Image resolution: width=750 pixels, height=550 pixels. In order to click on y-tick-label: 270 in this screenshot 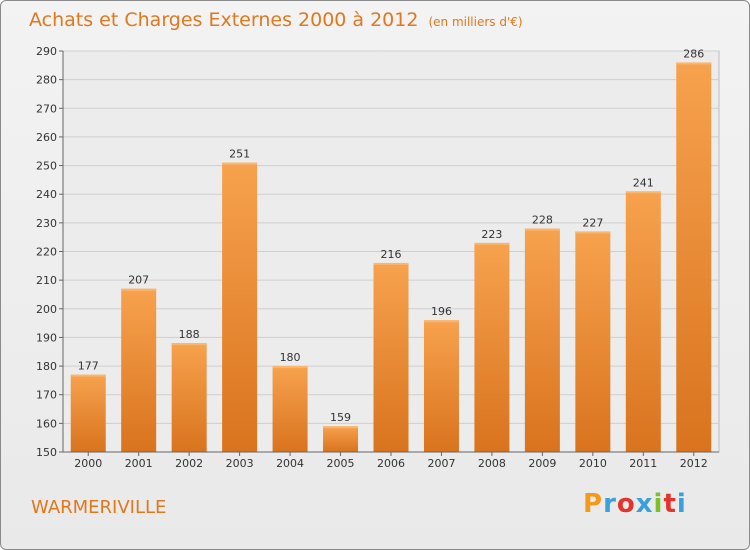, I will do `click(46, 108)`.